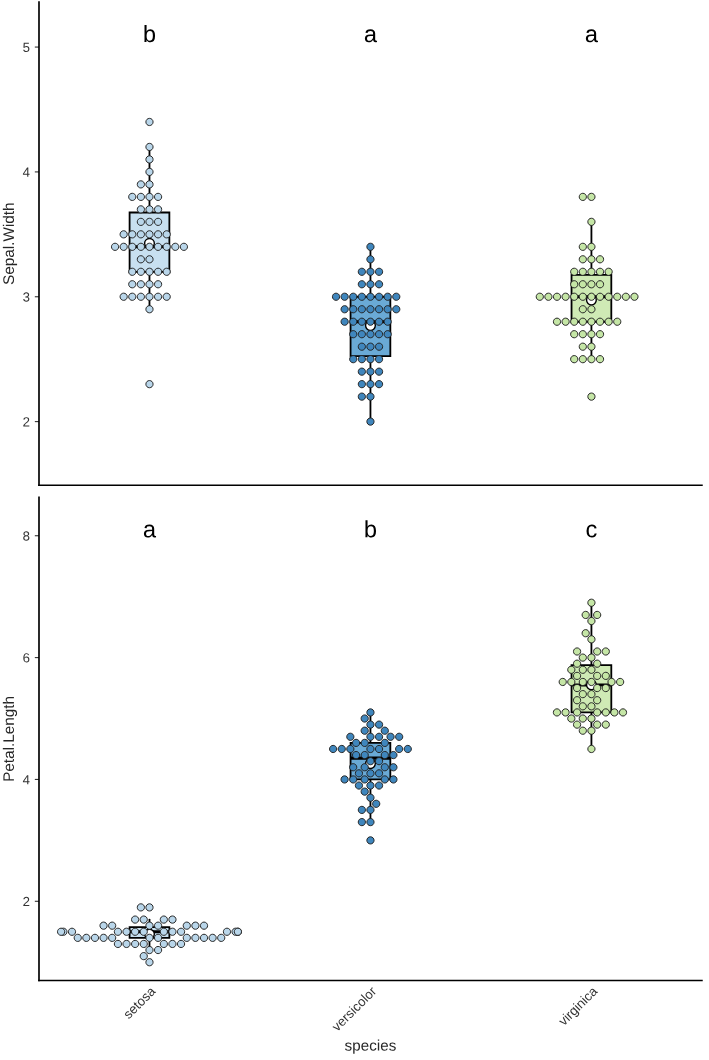  I want to click on y-tick-label: 6, so click(26, 658).